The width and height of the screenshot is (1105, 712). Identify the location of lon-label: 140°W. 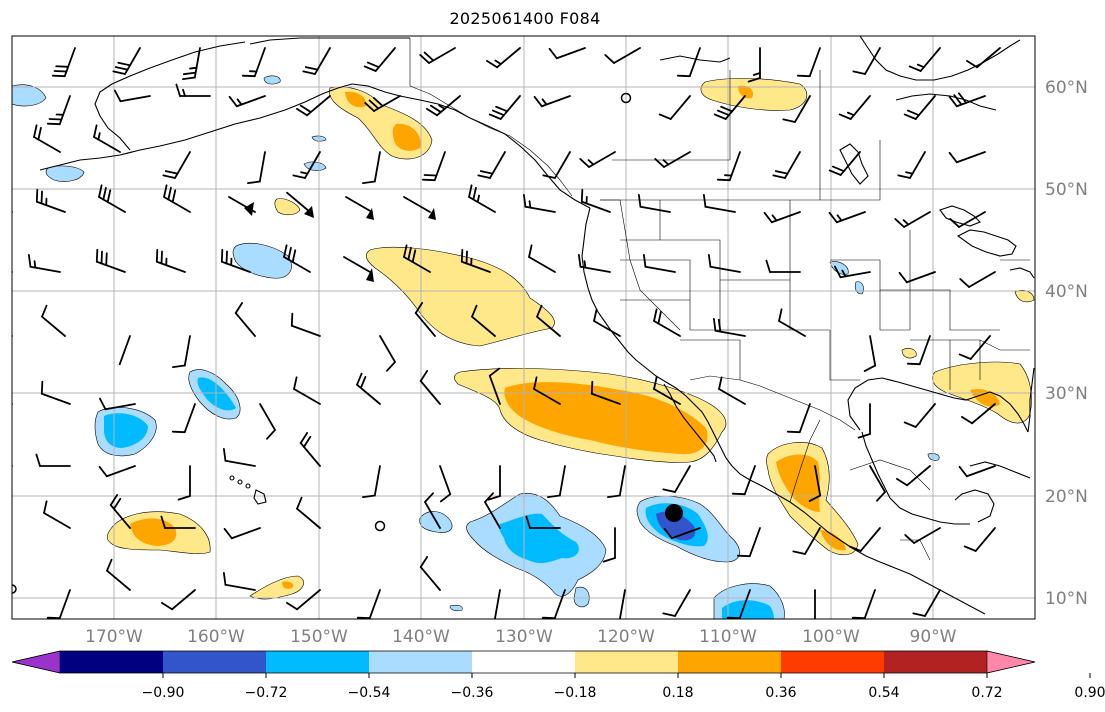
(421, 637).